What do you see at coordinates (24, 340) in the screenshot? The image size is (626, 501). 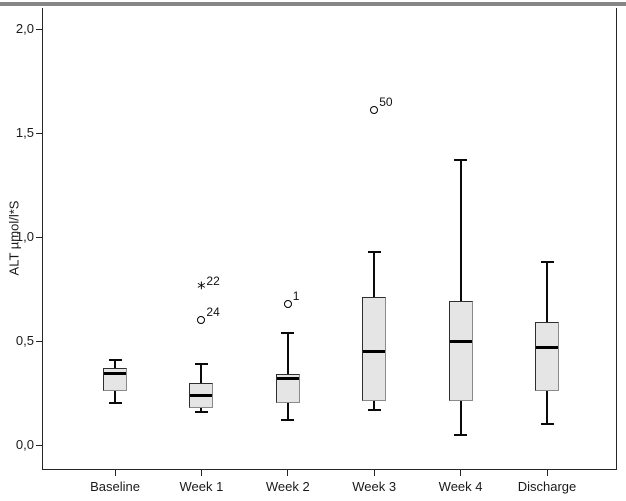 I see `y-tick-label: 0,5` at bounding box center [24, 340].